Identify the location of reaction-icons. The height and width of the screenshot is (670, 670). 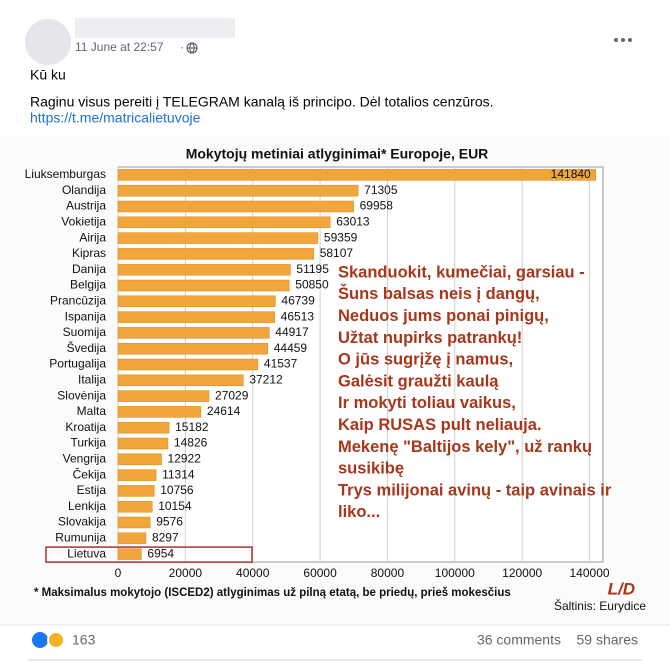
(48, 640).